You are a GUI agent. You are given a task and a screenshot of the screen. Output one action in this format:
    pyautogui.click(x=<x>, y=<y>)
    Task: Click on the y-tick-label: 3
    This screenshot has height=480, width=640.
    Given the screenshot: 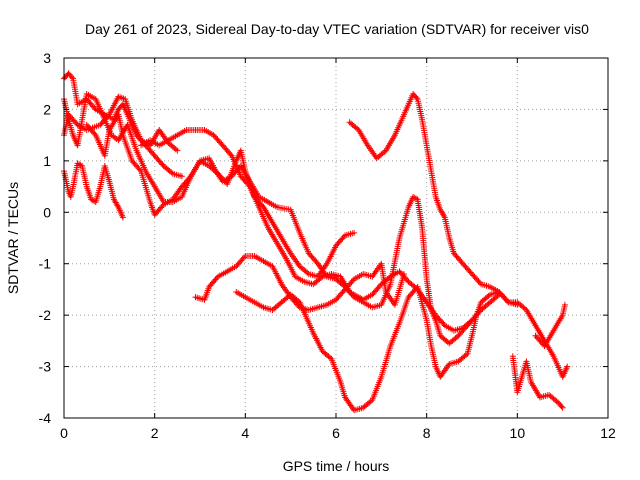 What is the action you would take?
    pyautogui.click(x=47, y=58)
    